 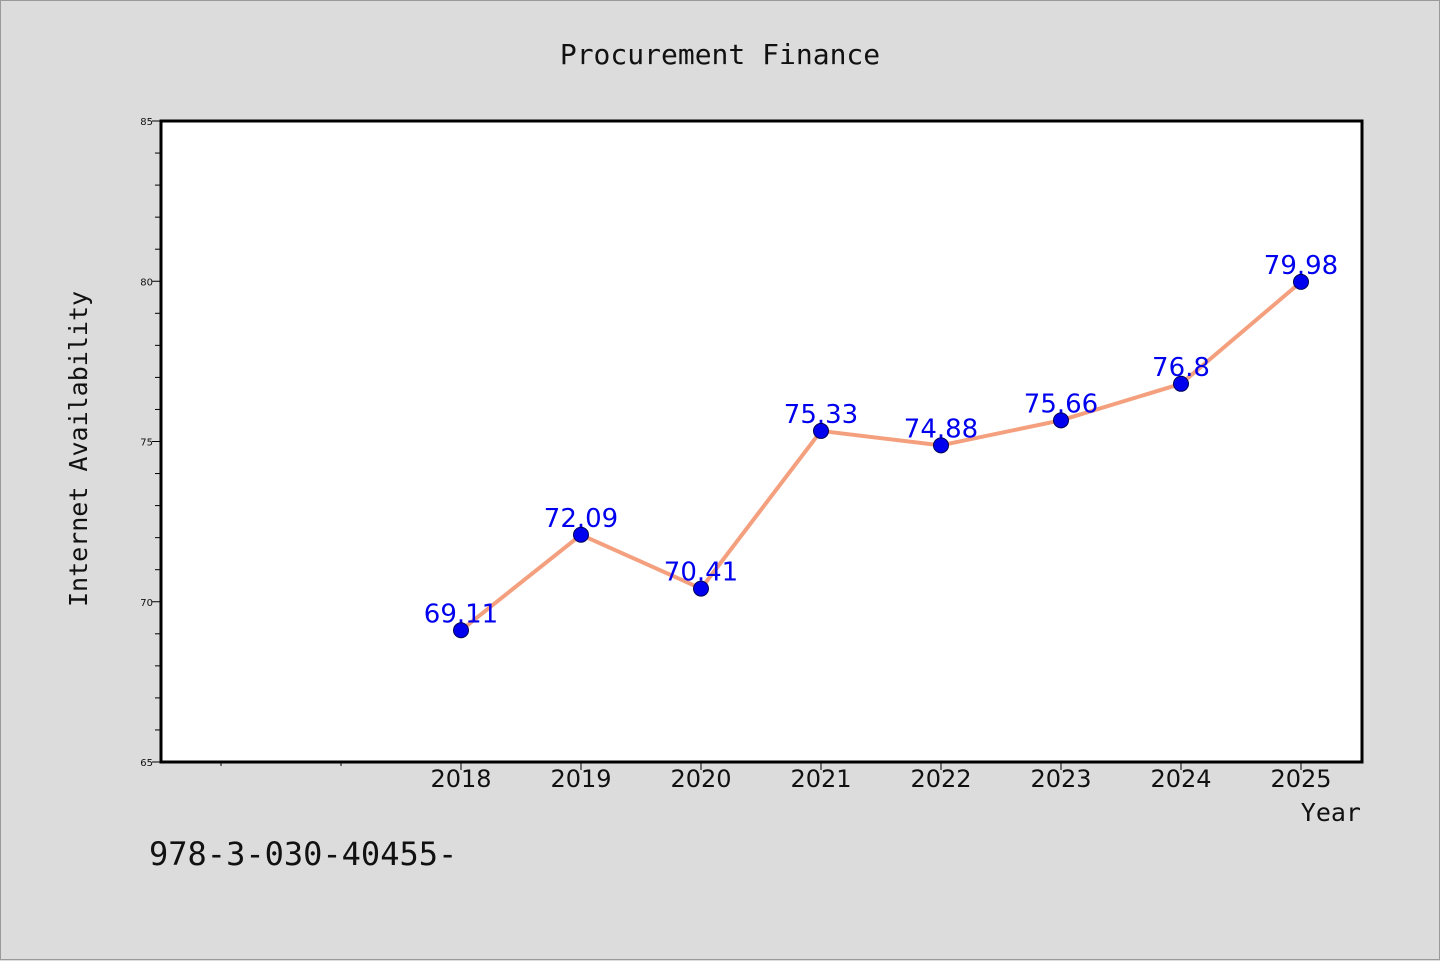 I want to click on y-tick-label: 80, so click(x=146, y=282).